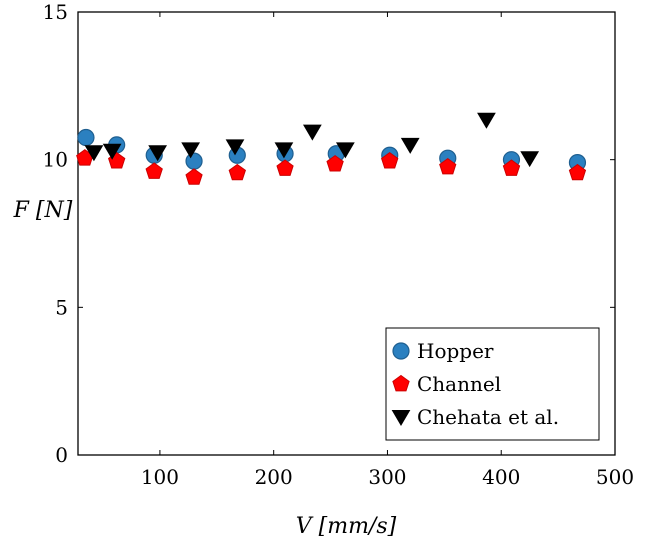  What do you see at coordinates (615, 477) in the screenshot?
I see `x-tick-label: 500` at bounding box center [615, 477].